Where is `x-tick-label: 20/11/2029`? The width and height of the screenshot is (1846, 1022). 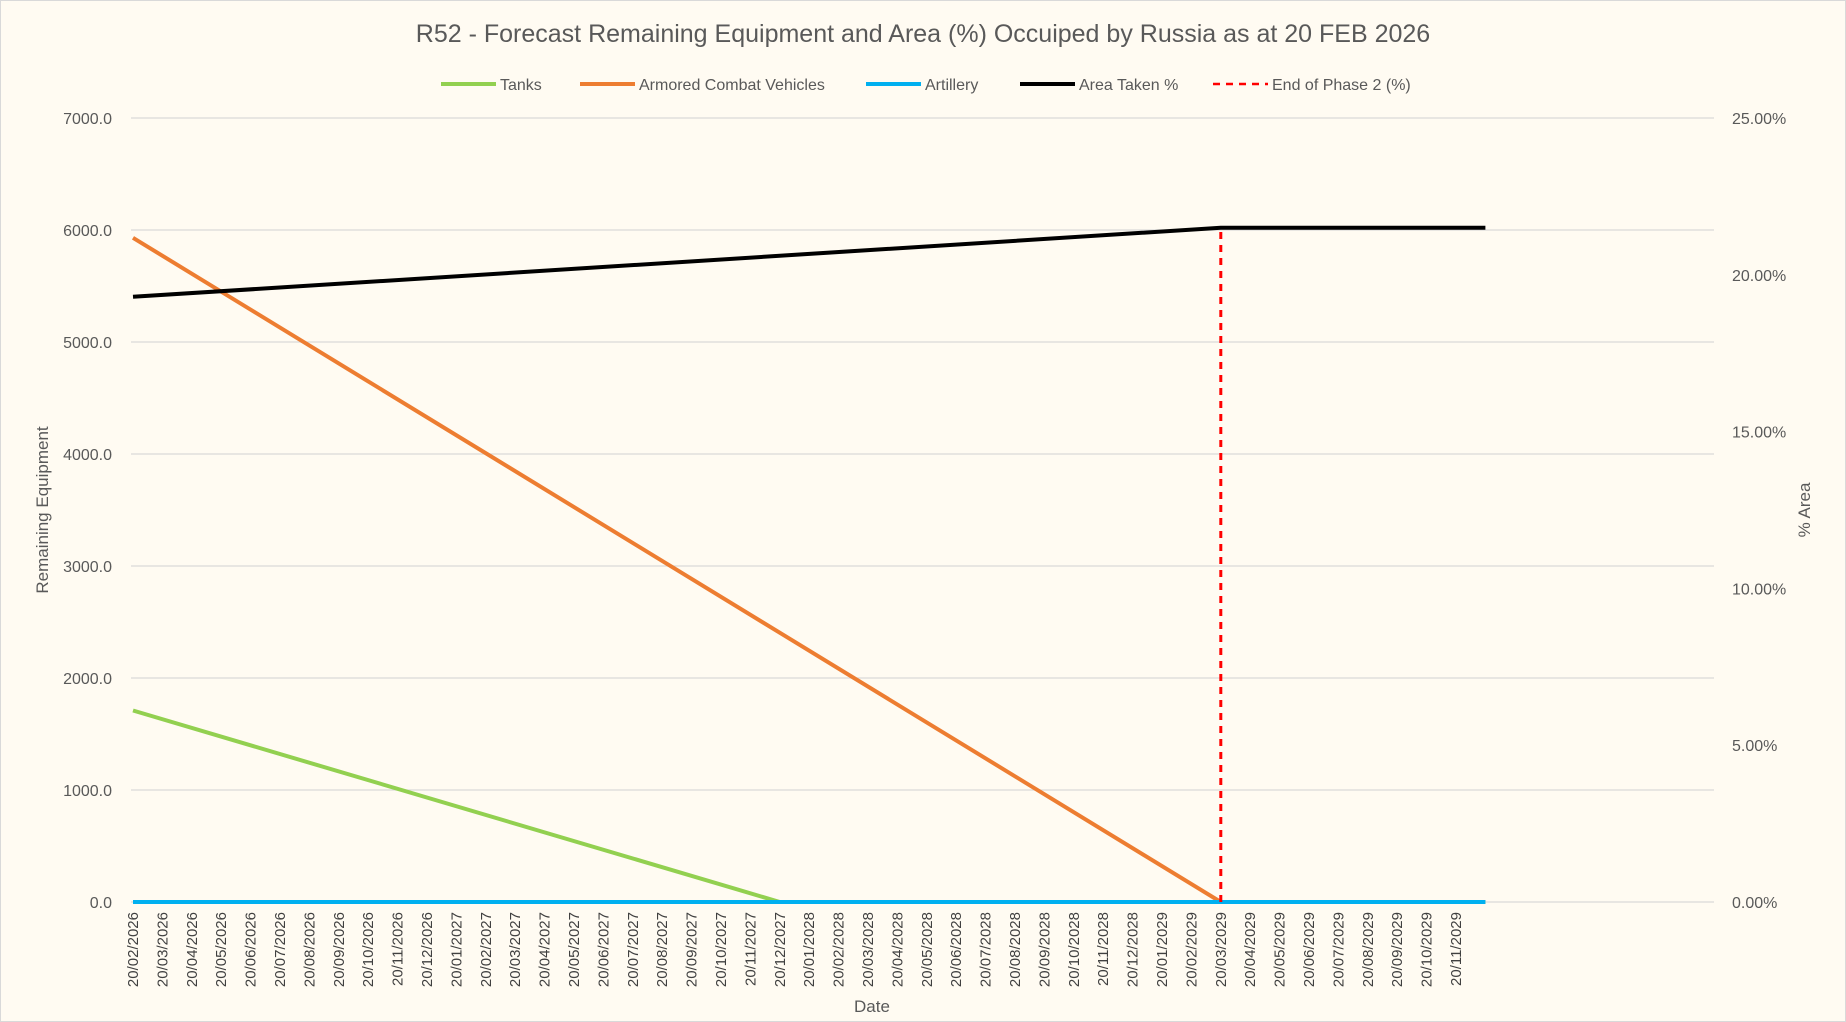 x-tick-label: 20/11/2029 is located at coordinates (1456, 949).